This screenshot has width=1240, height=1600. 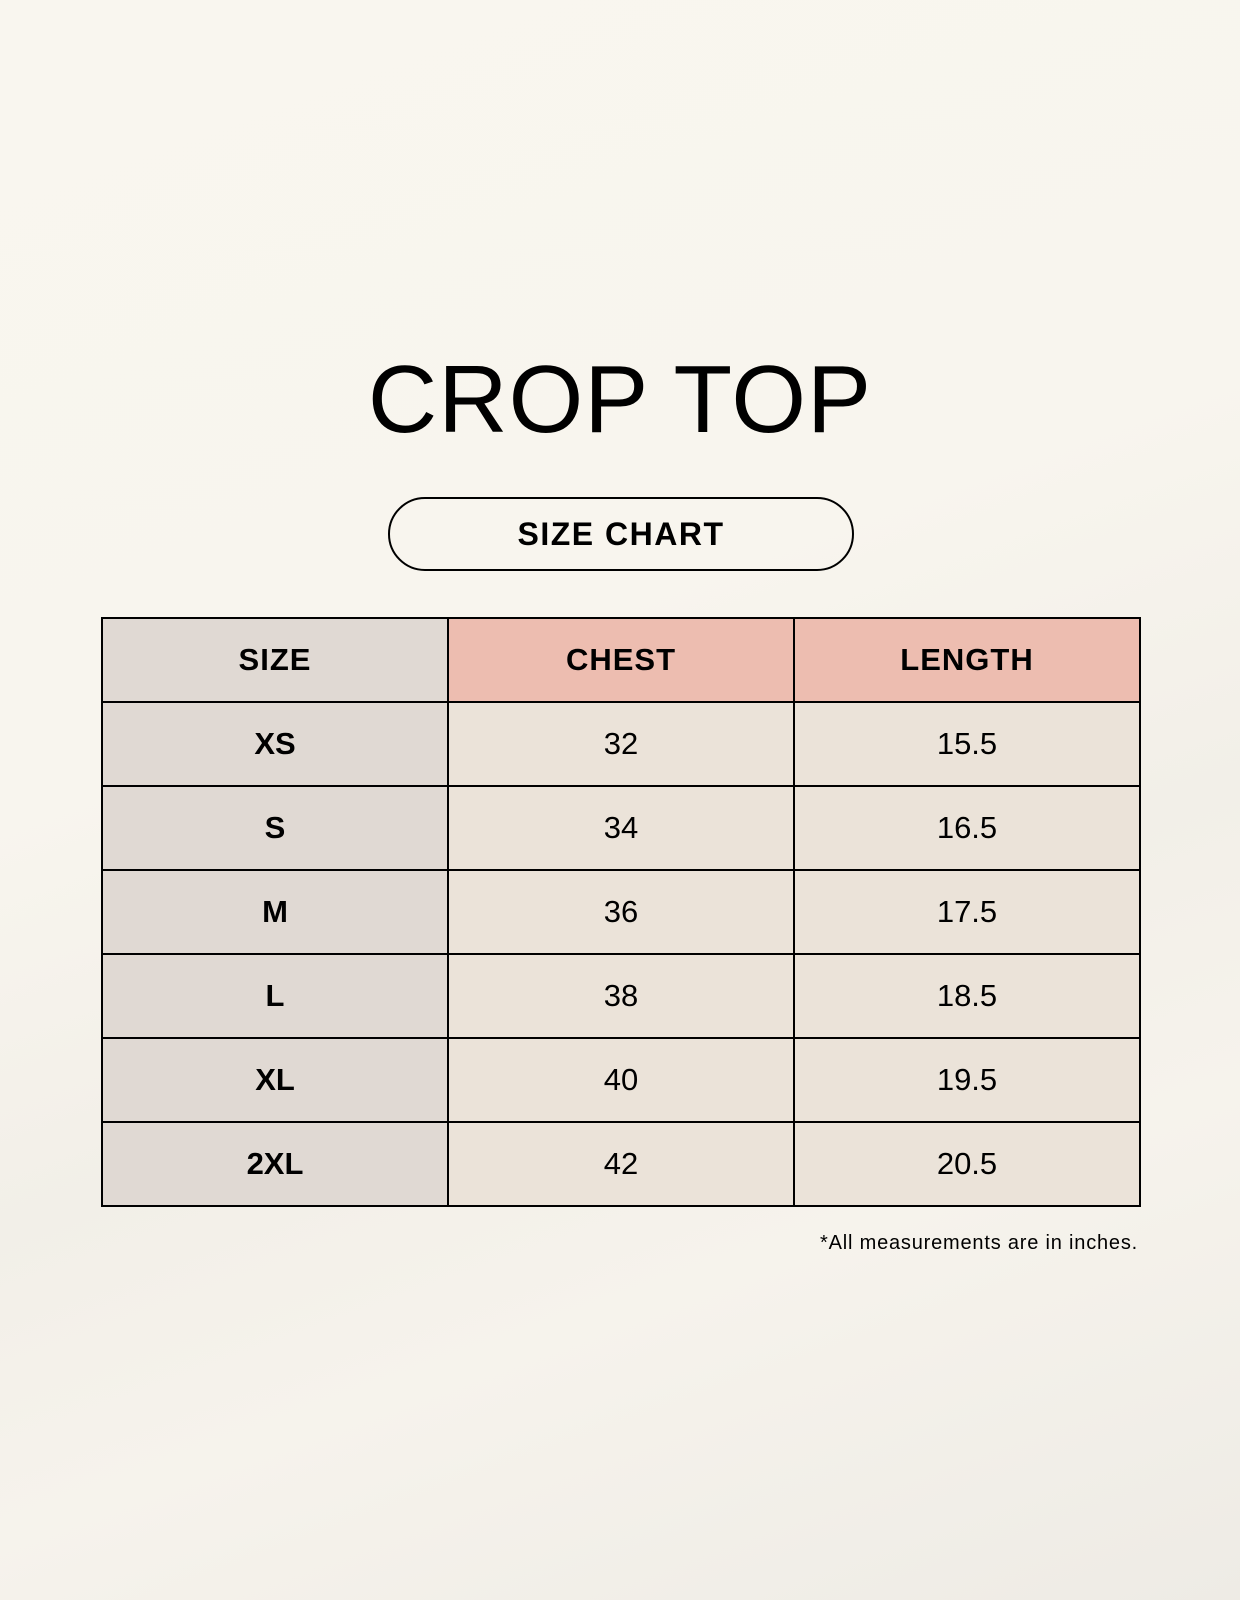 What do you see at coordinates (275, 996) in the screenshot?
I see `cell-size: L` at bounding box center [275, 996].